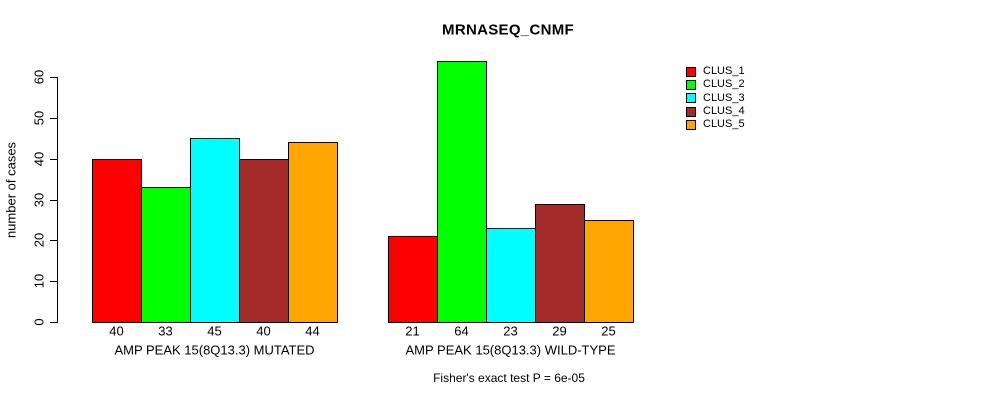  I want to click on bar-clus_2-group1, so click(166, 255).